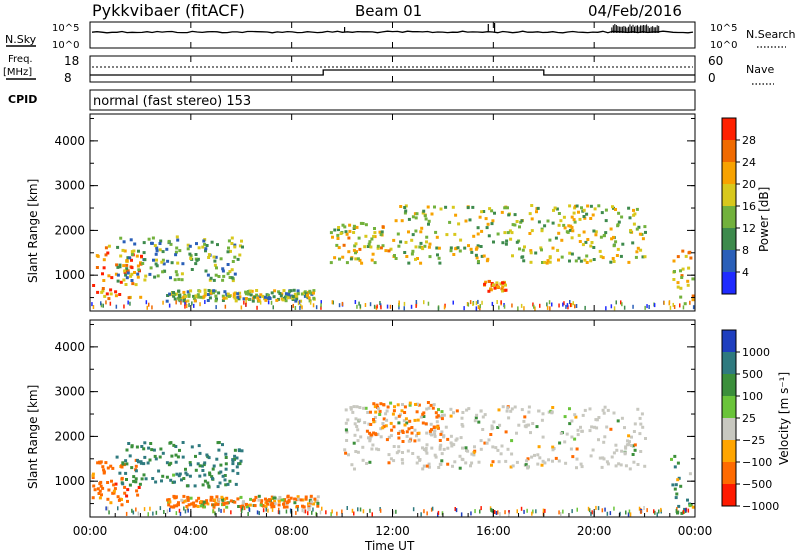 The width and height of the screenshot is (800, 554). Describe the element at coordinates (392, 72) in the screenshot. I see `freq-trace` at that location.